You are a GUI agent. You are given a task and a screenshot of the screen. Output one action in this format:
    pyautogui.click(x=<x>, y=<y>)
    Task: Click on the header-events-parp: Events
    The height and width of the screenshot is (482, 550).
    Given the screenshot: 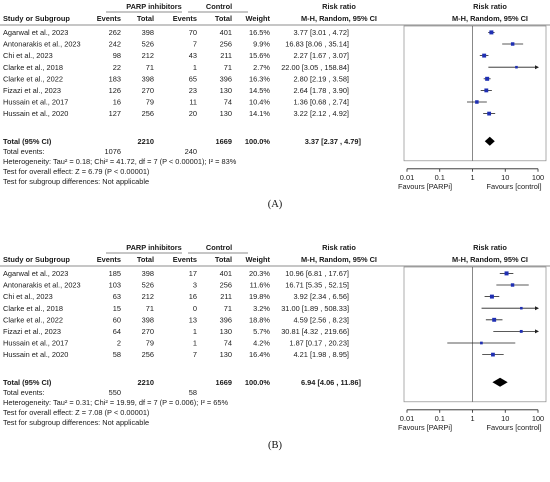 What is the action you would take?
    pyautogui.click(x=109, y=18)
    